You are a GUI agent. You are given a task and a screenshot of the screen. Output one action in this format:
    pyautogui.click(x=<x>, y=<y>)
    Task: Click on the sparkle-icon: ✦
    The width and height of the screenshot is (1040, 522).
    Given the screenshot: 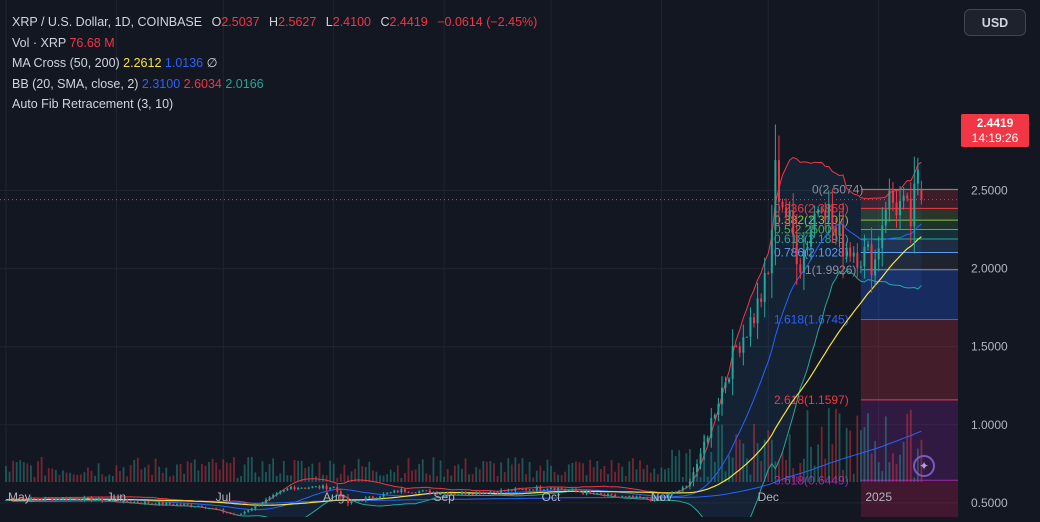 What is the action you would take?
    pyautogui.click(x=924, y=466)
    